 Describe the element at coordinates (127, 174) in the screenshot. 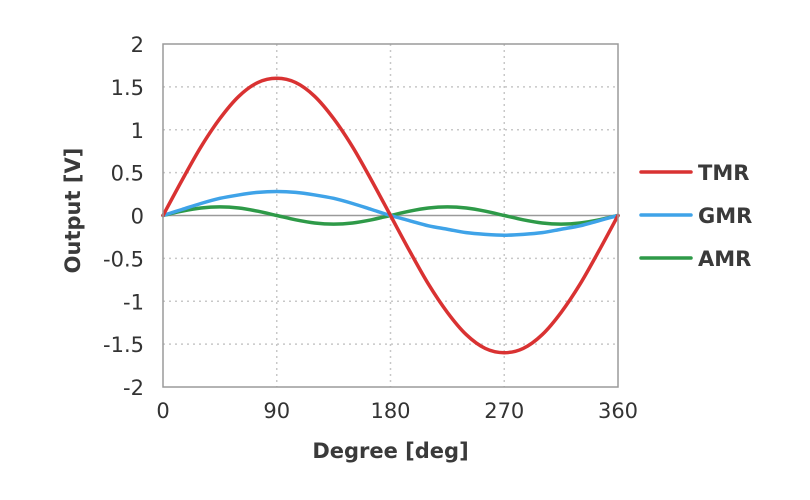

I see `y-tick-label: 0.5` at that location.